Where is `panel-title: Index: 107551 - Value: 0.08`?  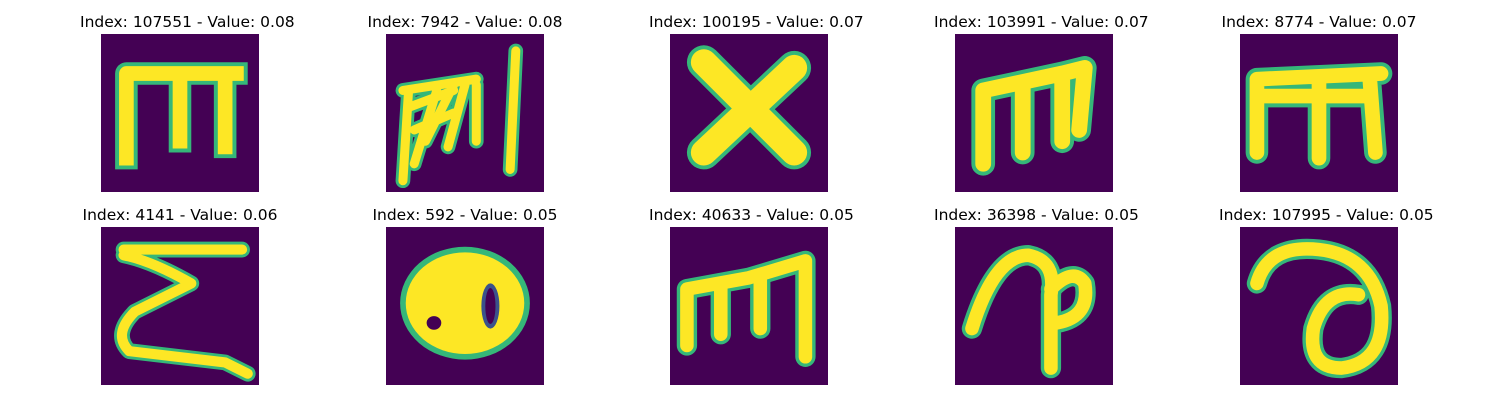 panel-title: Index: 107551 - Value: 0.08 is located at coordinates (187, 22).